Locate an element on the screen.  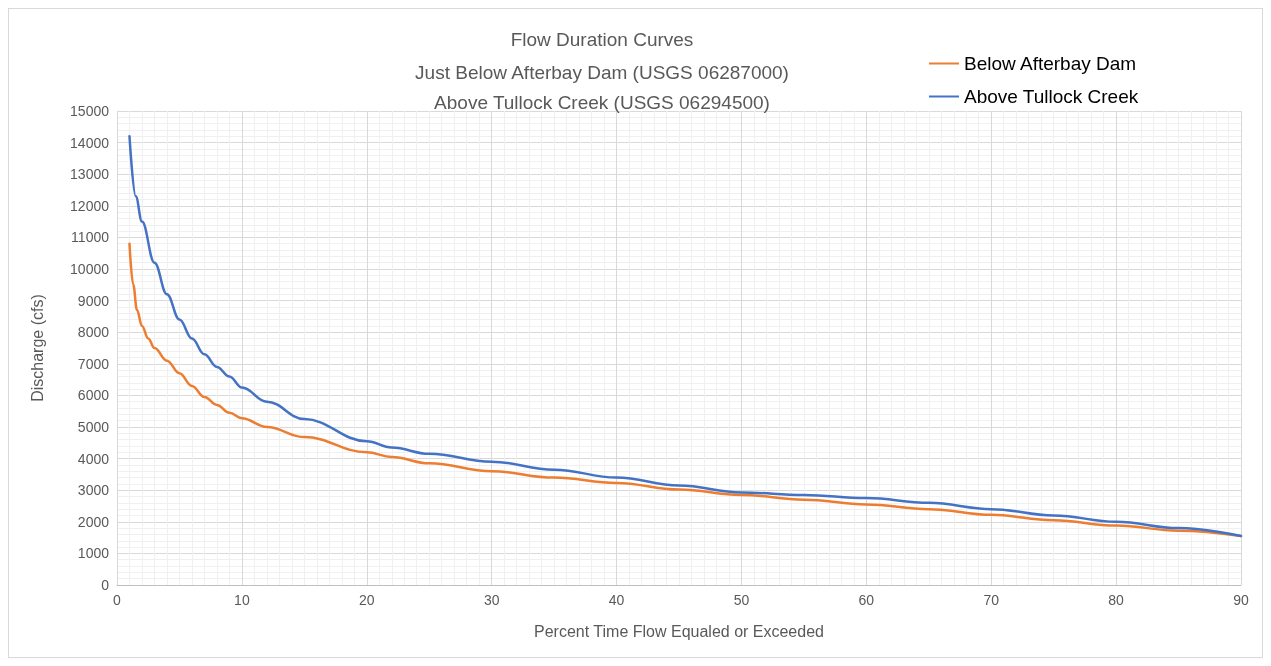
y-tick-label: 8000 is located at coordinates (93, 332).